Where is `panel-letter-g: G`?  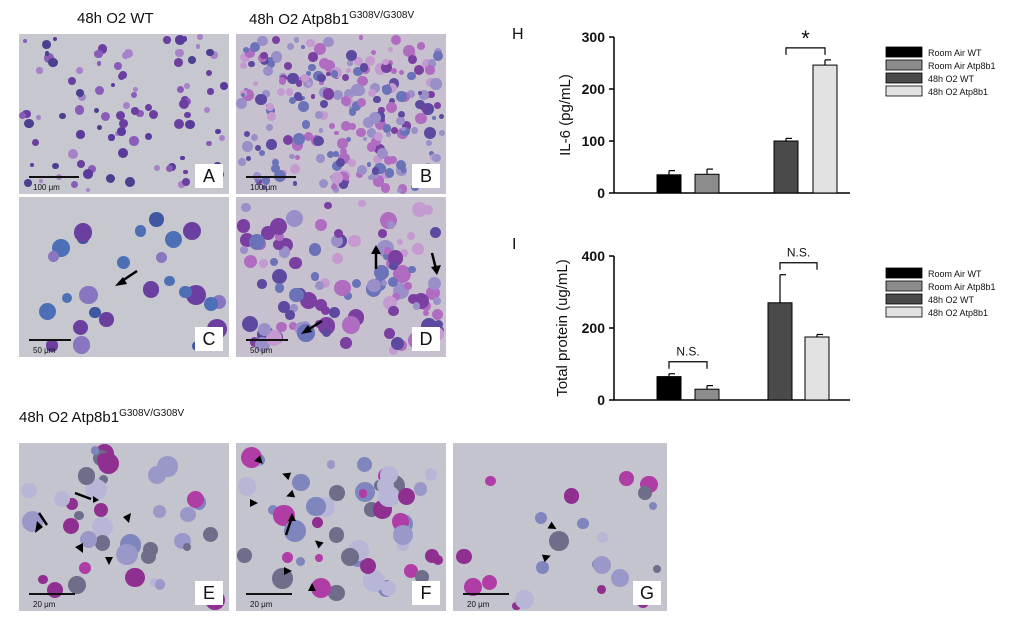 panel-letter-g: G is located at coordinates (647, 593).